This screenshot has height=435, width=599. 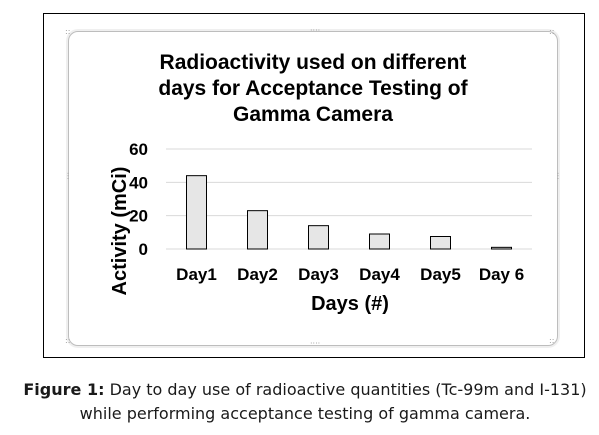 I want to click on y-tick-label: 20, so click(x=138, y=216).